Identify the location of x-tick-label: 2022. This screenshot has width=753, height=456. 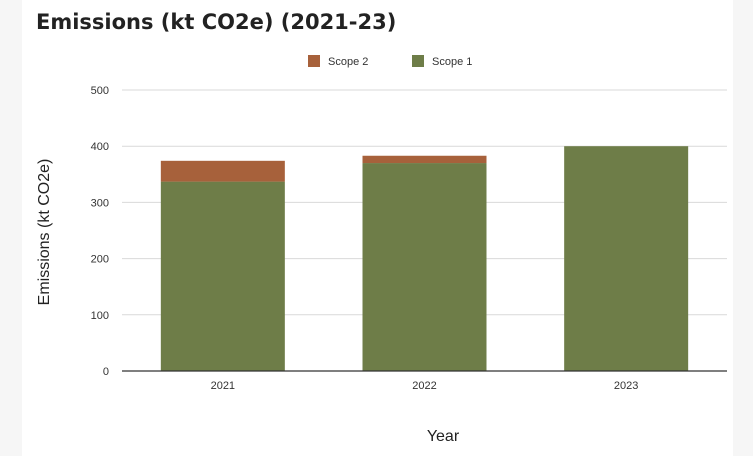
(424, 386).